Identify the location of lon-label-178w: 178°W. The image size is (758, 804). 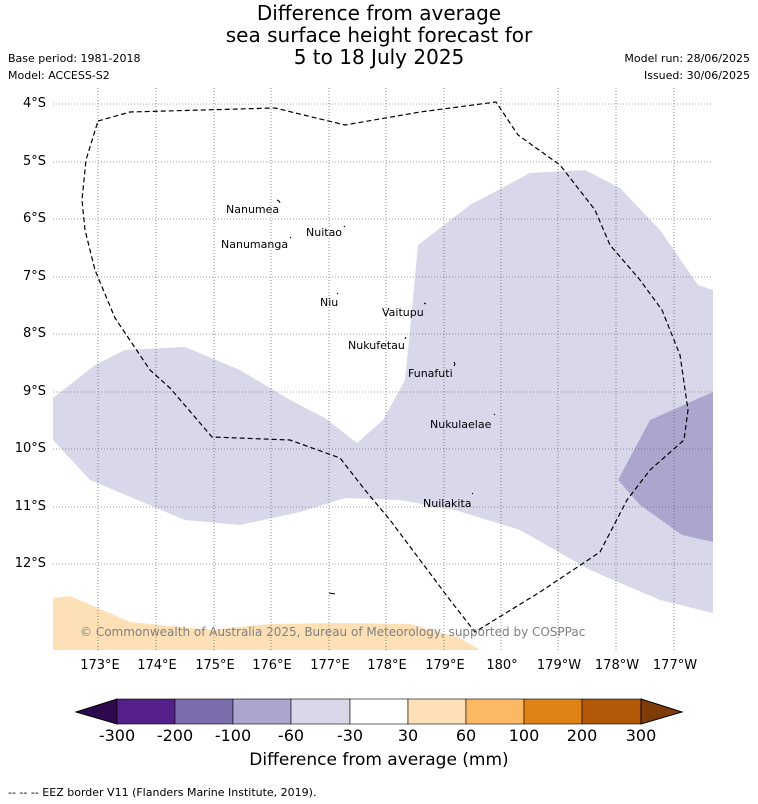
(617, 665).